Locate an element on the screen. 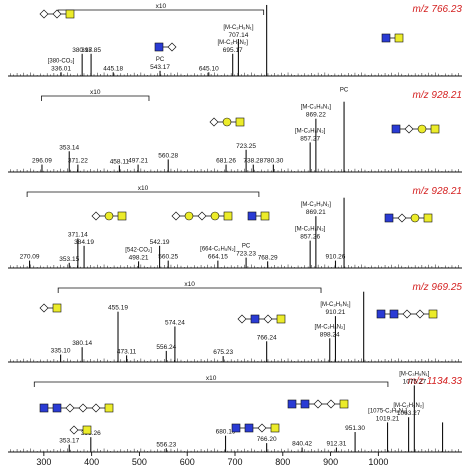 The height and width of the screenshot is (474, 474). peak-label: 543.17 is located at coordinates (160, 67).